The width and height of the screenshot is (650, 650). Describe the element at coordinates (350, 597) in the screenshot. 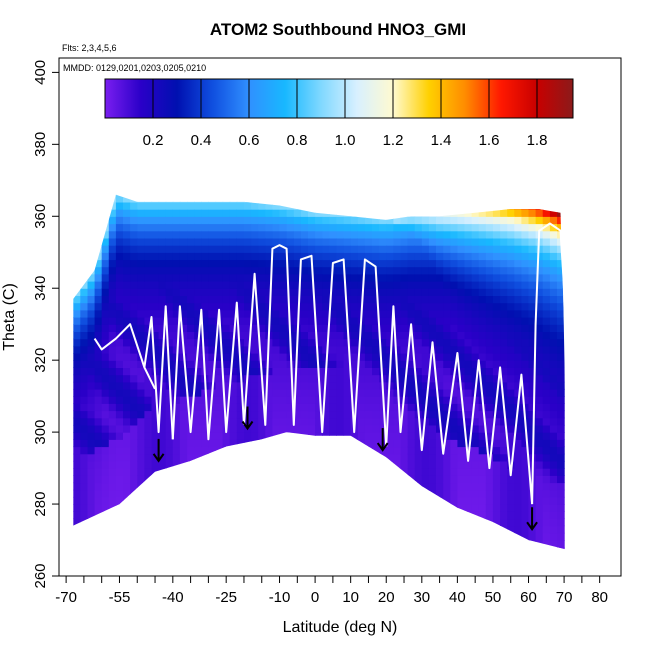

I see `x-tick-label: 10` at that location.